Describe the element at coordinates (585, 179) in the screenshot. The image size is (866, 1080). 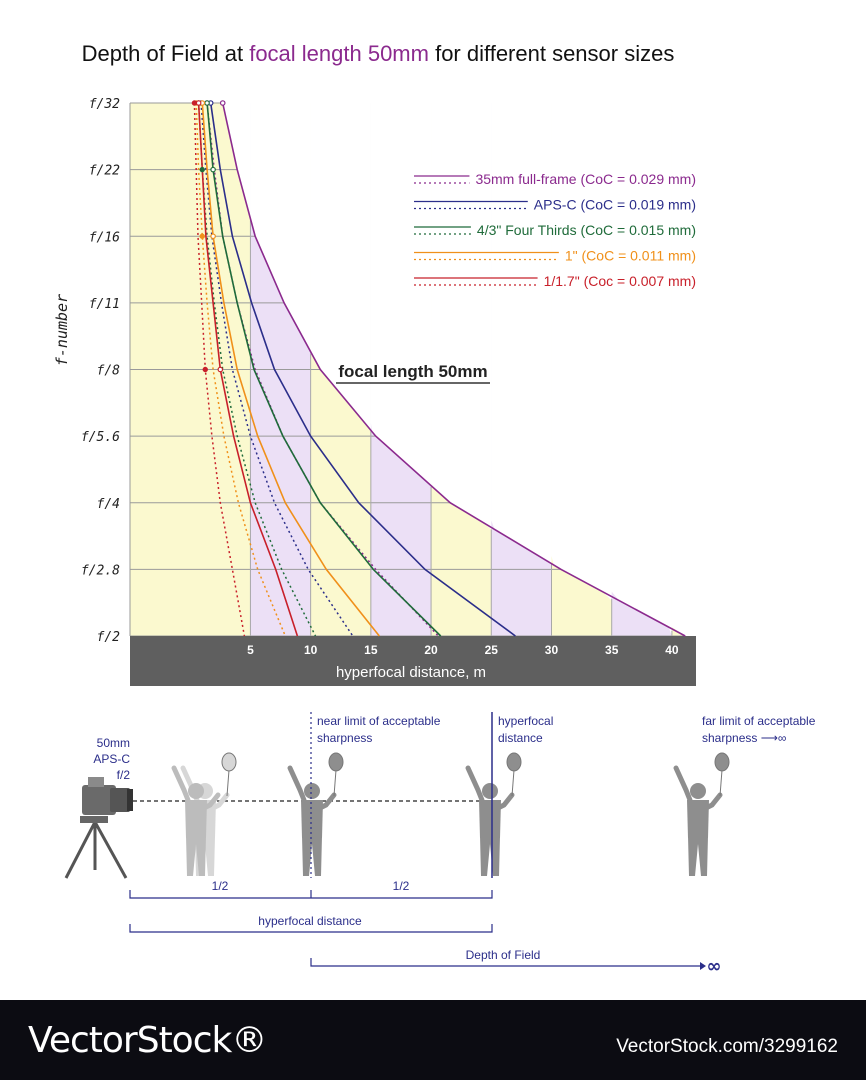
I see `legend-label: 35mm full-frame (CoC = 0.029 mm)` at that location.